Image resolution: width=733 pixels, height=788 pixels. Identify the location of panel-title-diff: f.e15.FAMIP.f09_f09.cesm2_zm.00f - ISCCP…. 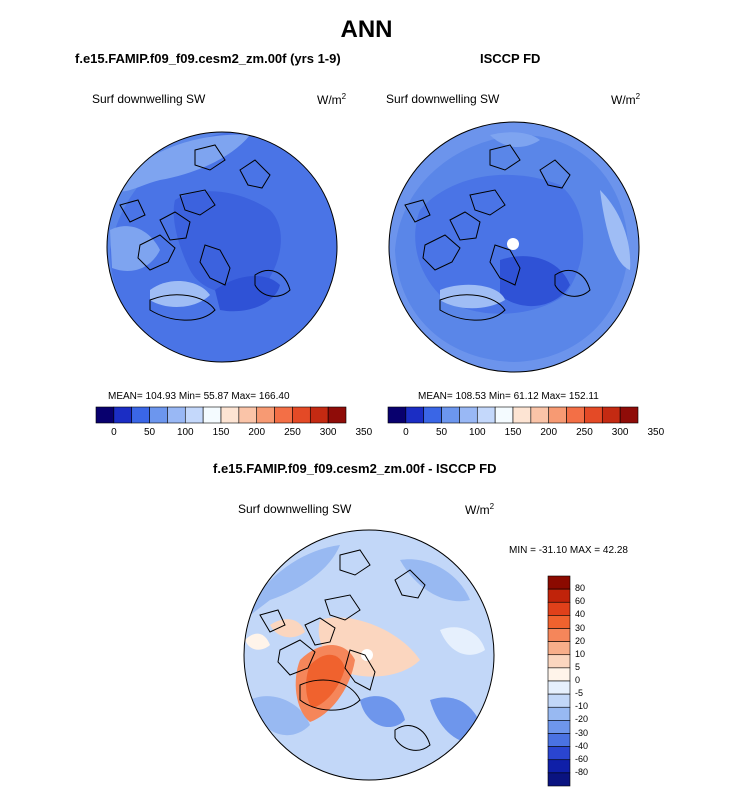
(355, 468).